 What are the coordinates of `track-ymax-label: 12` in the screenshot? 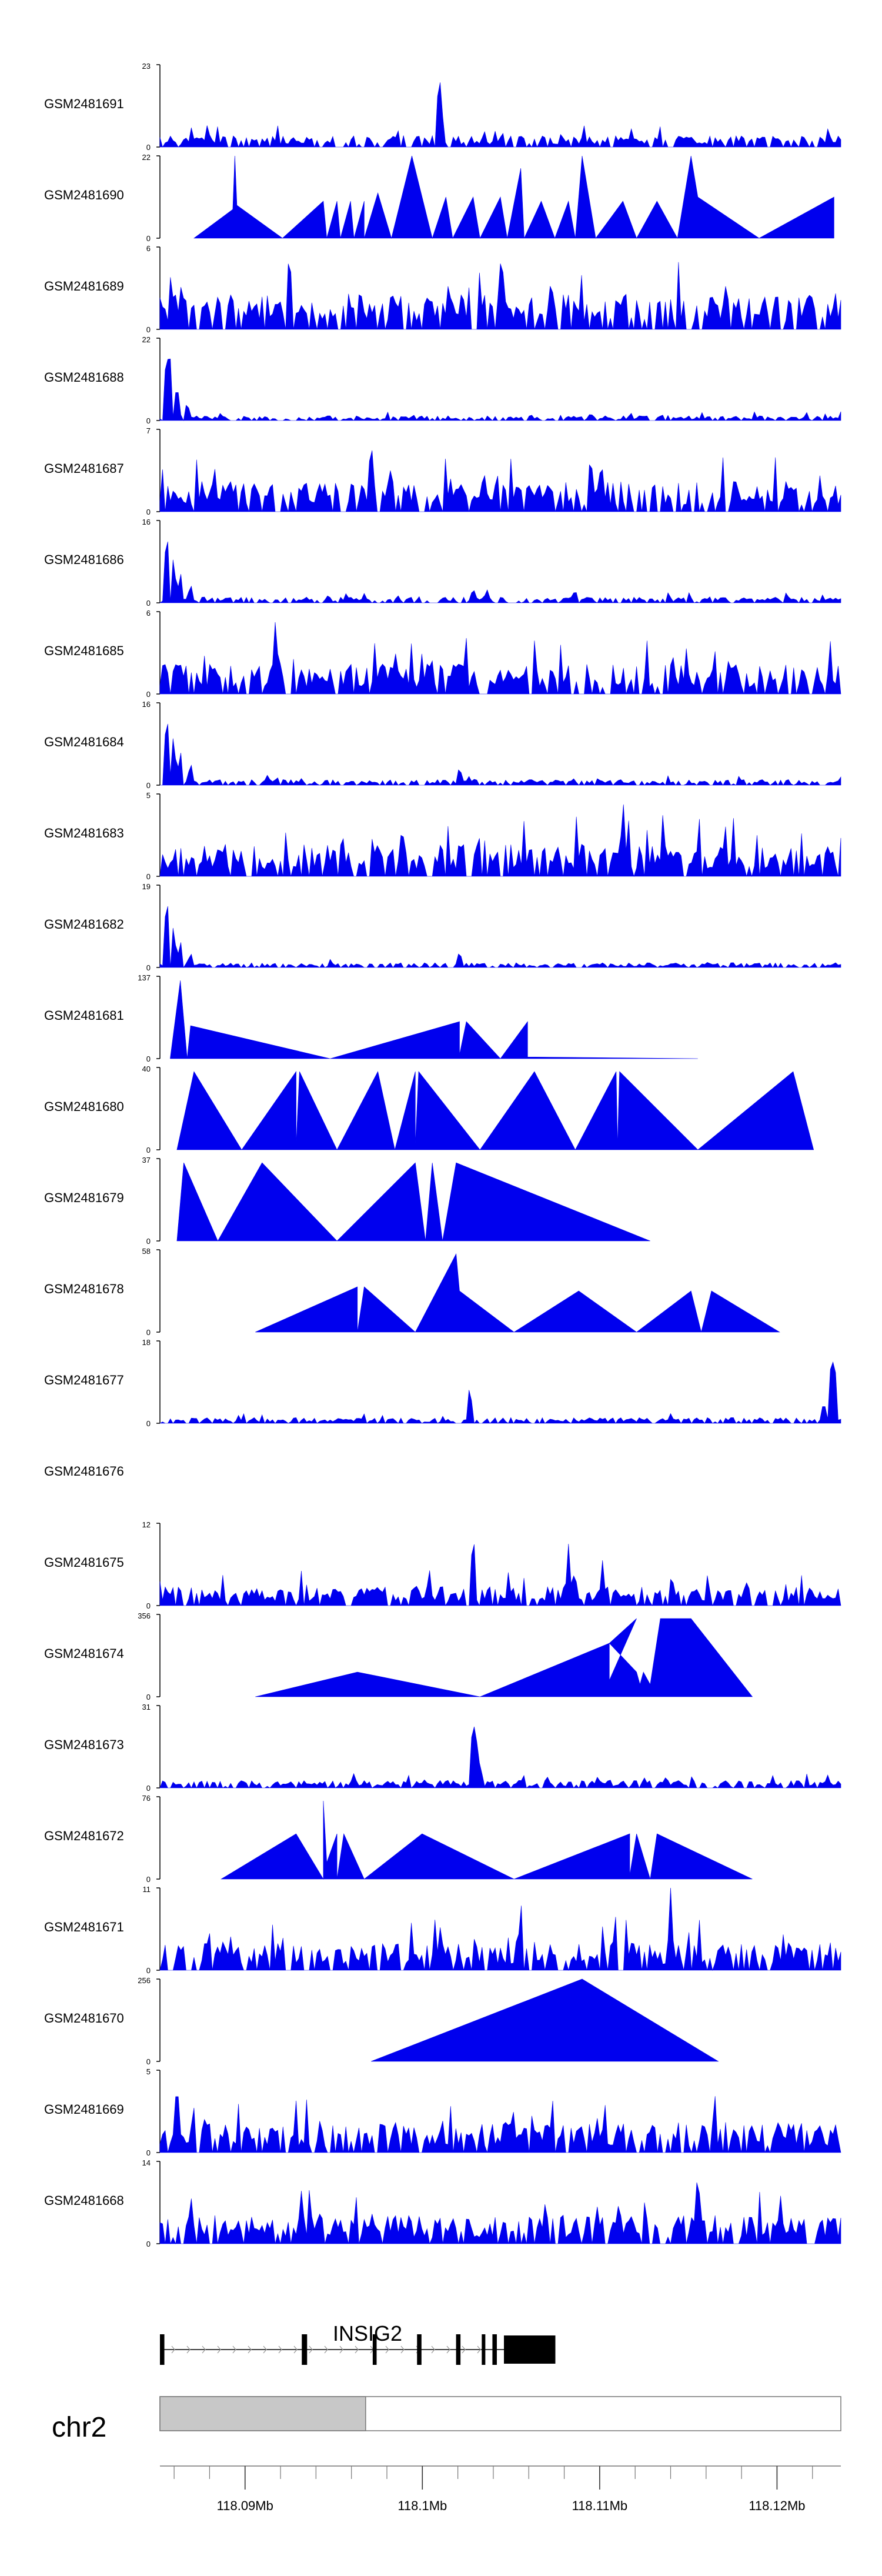 It's located at (146, 1524).